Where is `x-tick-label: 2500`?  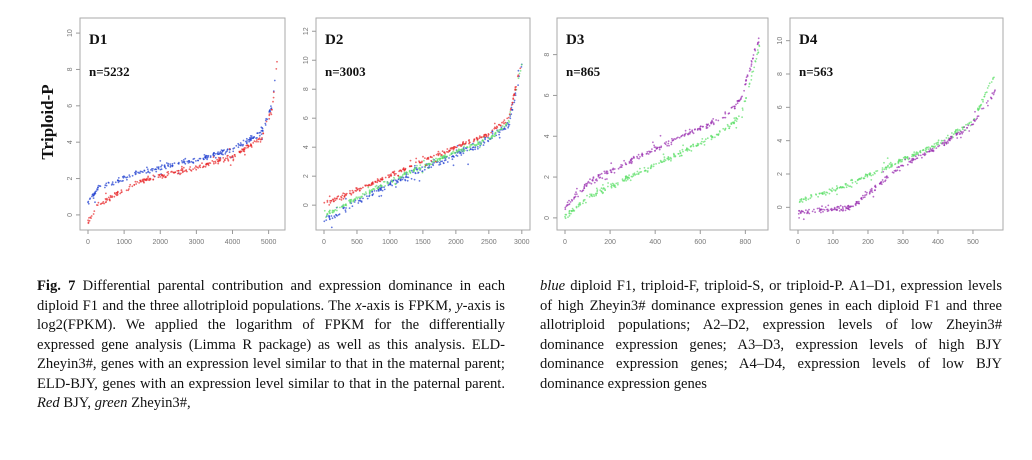
x-tick-label: 2500 is located at coordinates (489, 242).